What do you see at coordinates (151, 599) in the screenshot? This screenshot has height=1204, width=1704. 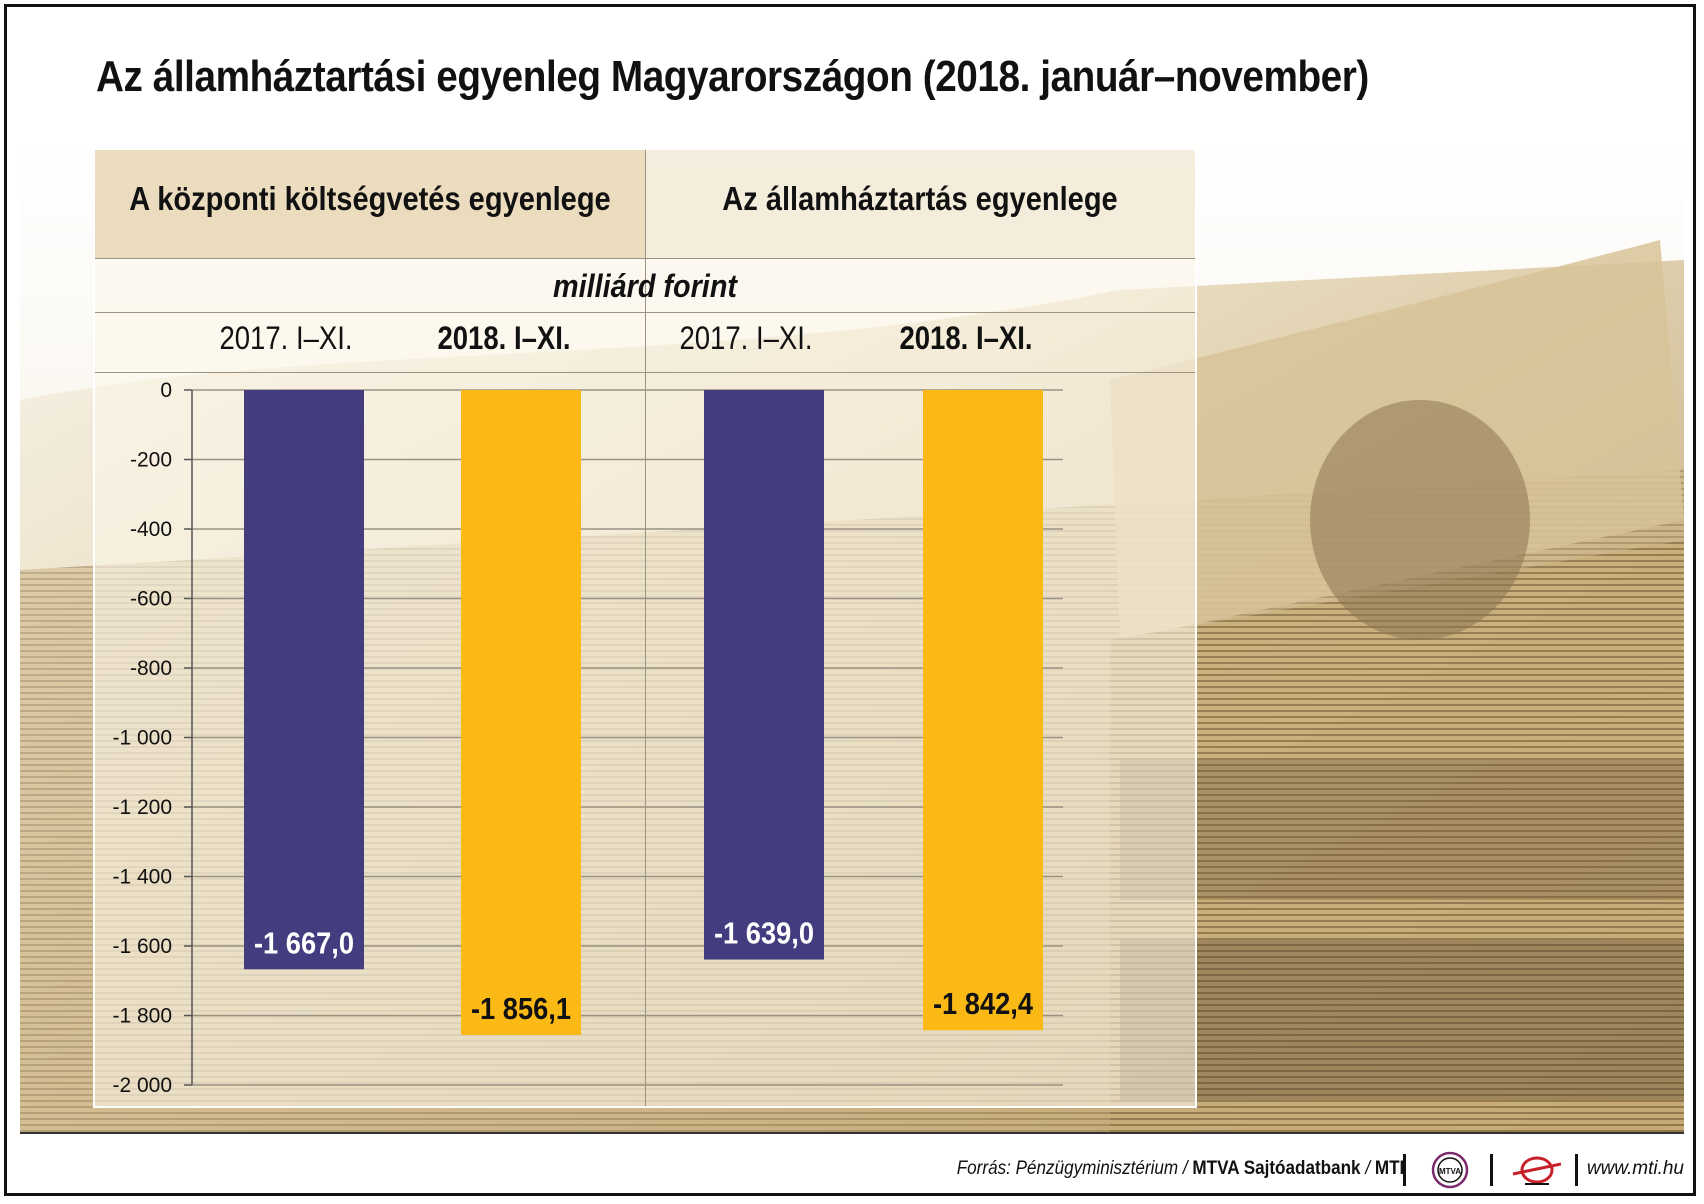 I see `y-tick-label: -600` at bounding box center [151, 599].